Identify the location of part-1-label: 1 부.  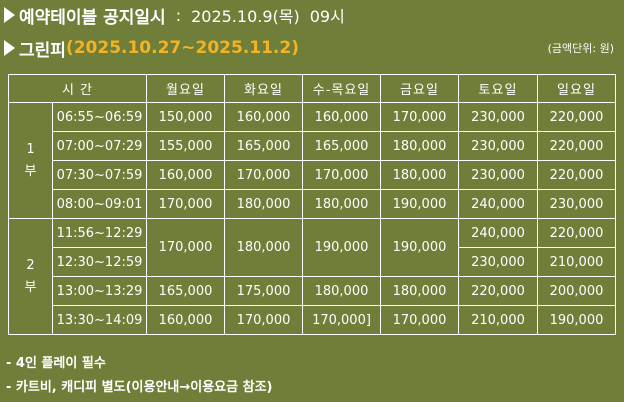
(31, 161).